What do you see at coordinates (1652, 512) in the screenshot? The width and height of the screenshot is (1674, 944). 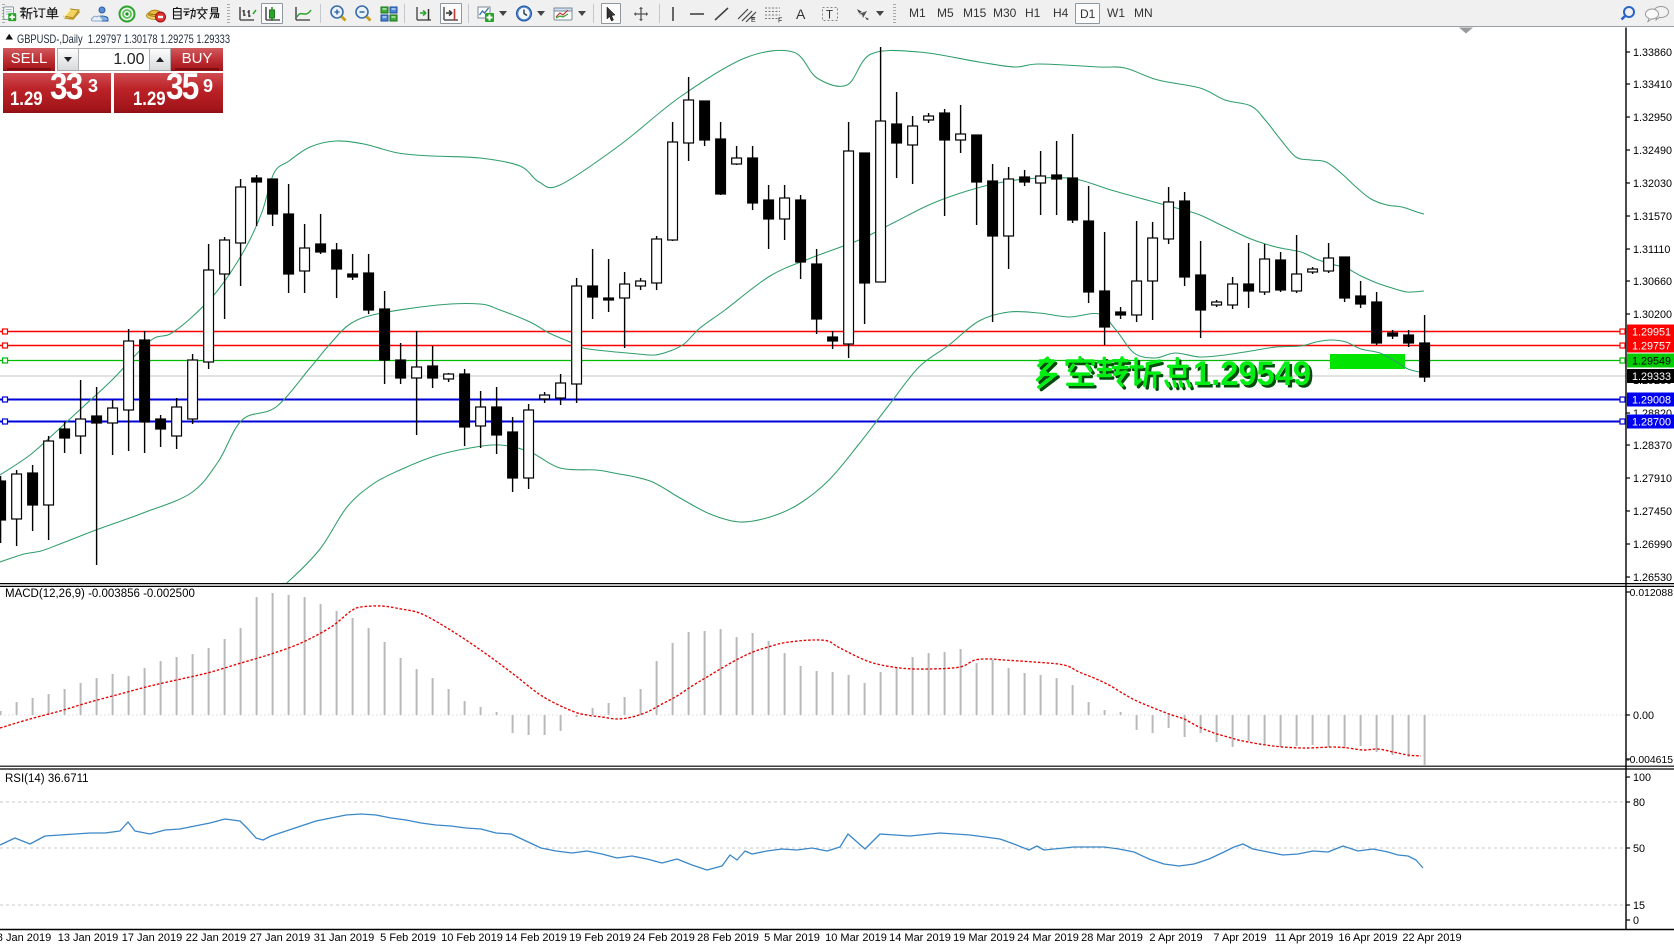 I see `svg-text: 1.27450` at bounding box center [1652, 512].